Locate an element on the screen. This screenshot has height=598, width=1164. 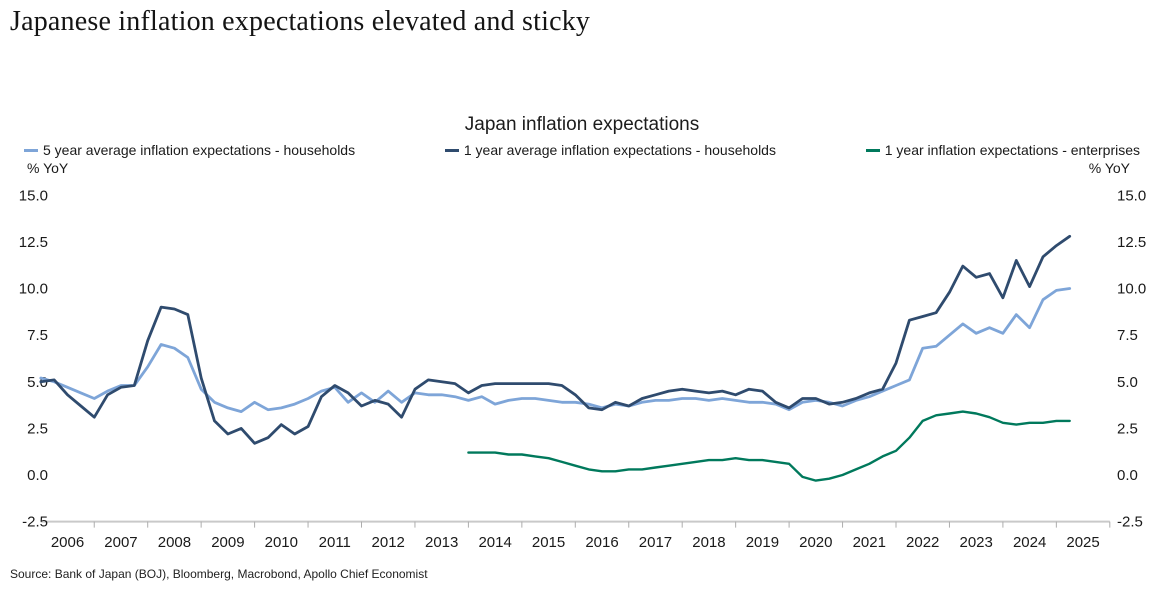
y-axis-unit-right: % YoY is located at coordinates (1109, 168).